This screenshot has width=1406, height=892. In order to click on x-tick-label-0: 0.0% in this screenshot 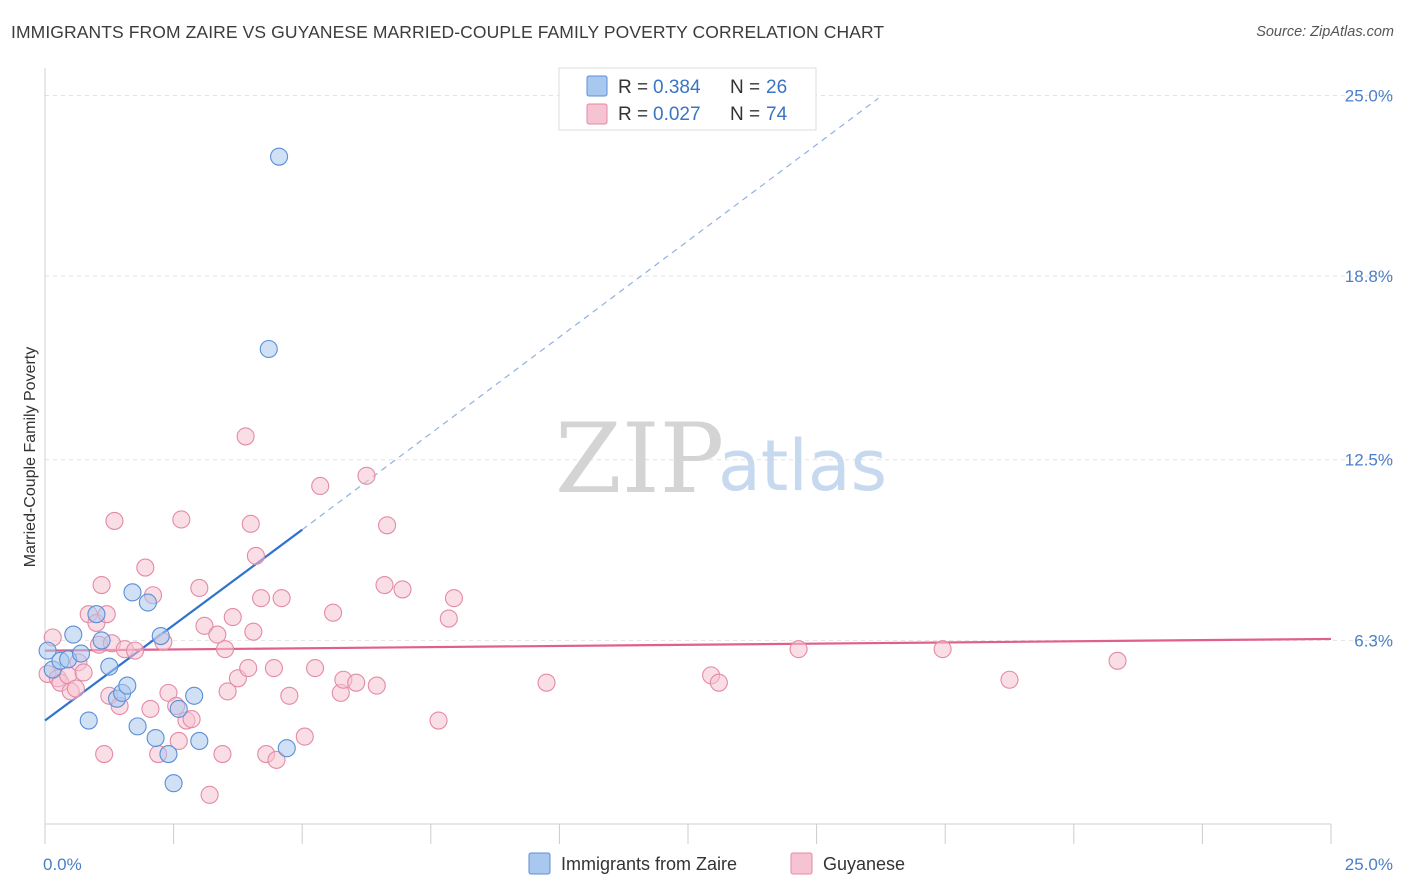, I will do `click(62, 864)`.